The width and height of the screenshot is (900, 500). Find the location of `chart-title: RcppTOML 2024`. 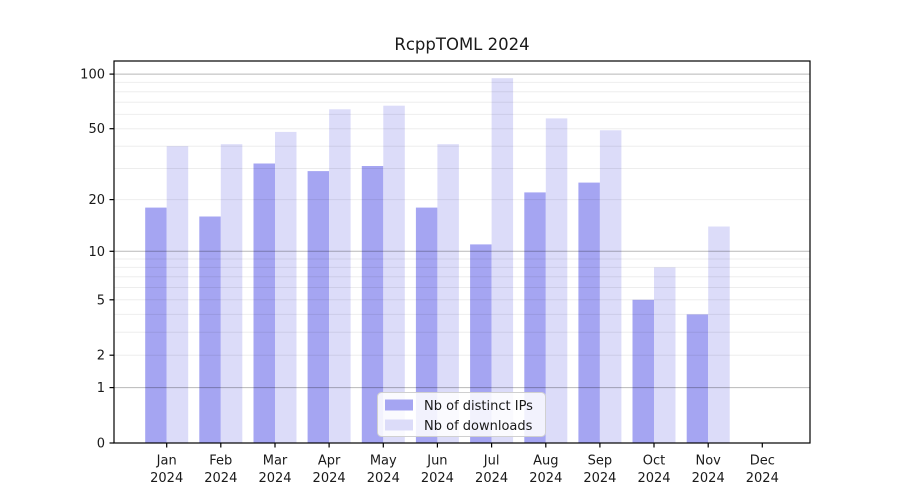

chart-title: RcppTOML 2024 is located at coordinates (461, 44).